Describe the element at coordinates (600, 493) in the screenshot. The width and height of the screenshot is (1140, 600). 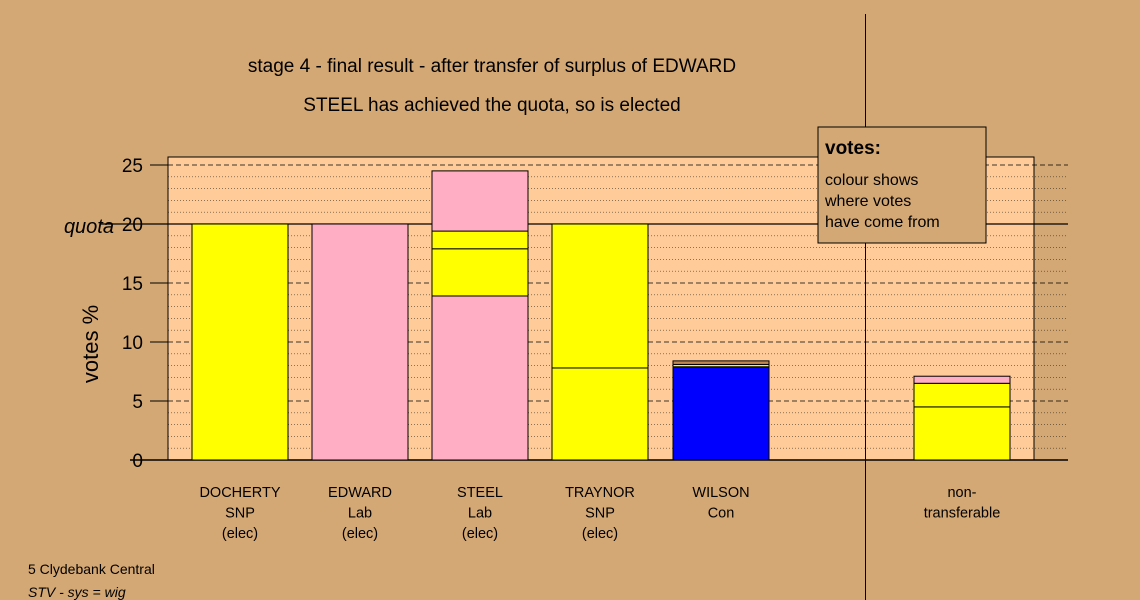
I see `category-label: TRAYNOR` at that location.